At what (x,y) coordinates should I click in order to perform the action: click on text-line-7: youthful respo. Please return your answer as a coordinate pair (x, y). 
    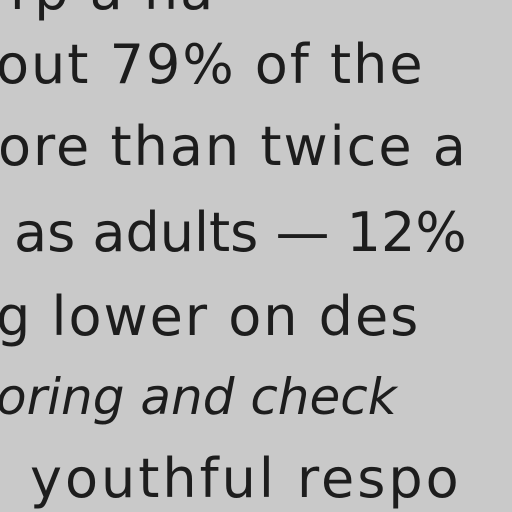
    Looking at the image, I should click on (246, 478).